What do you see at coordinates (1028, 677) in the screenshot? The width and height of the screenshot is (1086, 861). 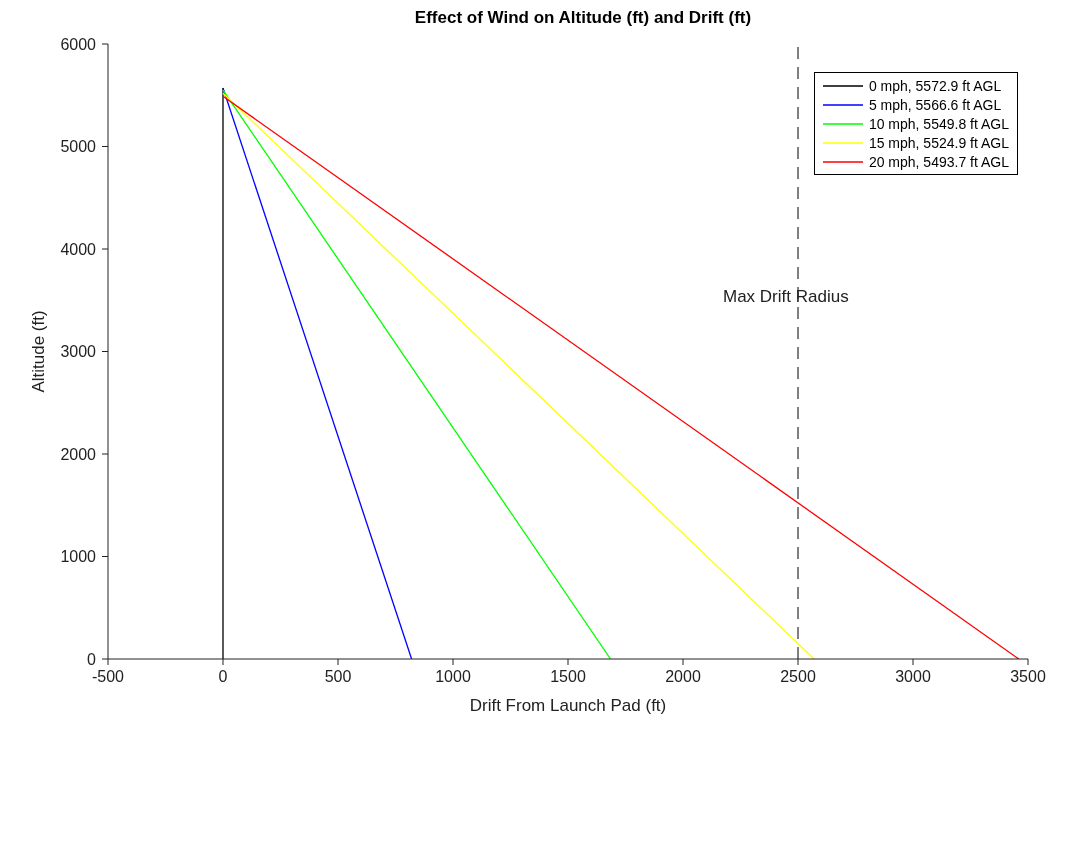 I see `x-tick-label: 3500` at bounding box center [1028, 677].